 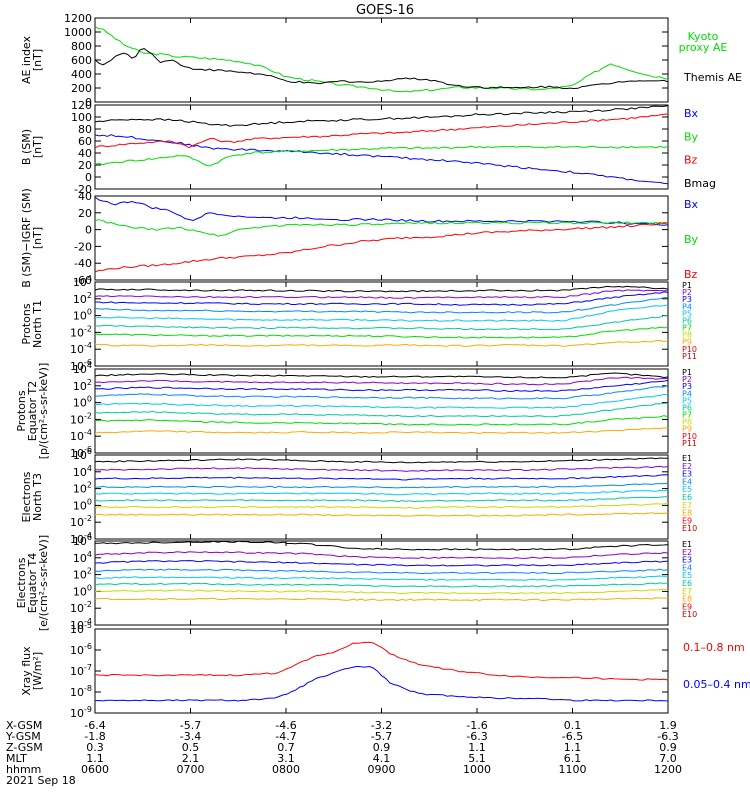 What do you see at coordinates (43, 411) in the screenshot?
I see `y-axis-label: [p/(cm²-s-sr-keV)]` at bounding box center [43, 411].